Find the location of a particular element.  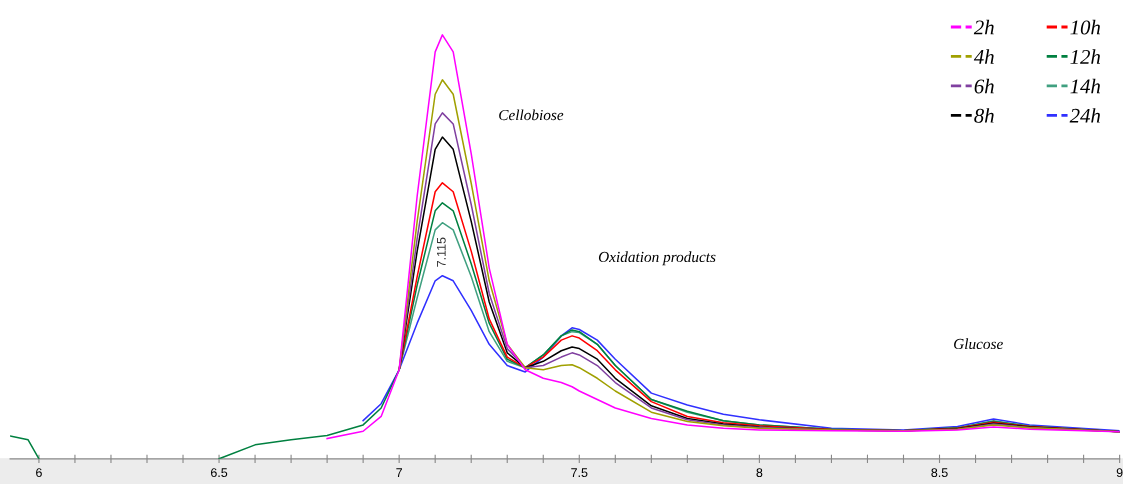

legend-label: 6h is located at coordinates (984, 86).